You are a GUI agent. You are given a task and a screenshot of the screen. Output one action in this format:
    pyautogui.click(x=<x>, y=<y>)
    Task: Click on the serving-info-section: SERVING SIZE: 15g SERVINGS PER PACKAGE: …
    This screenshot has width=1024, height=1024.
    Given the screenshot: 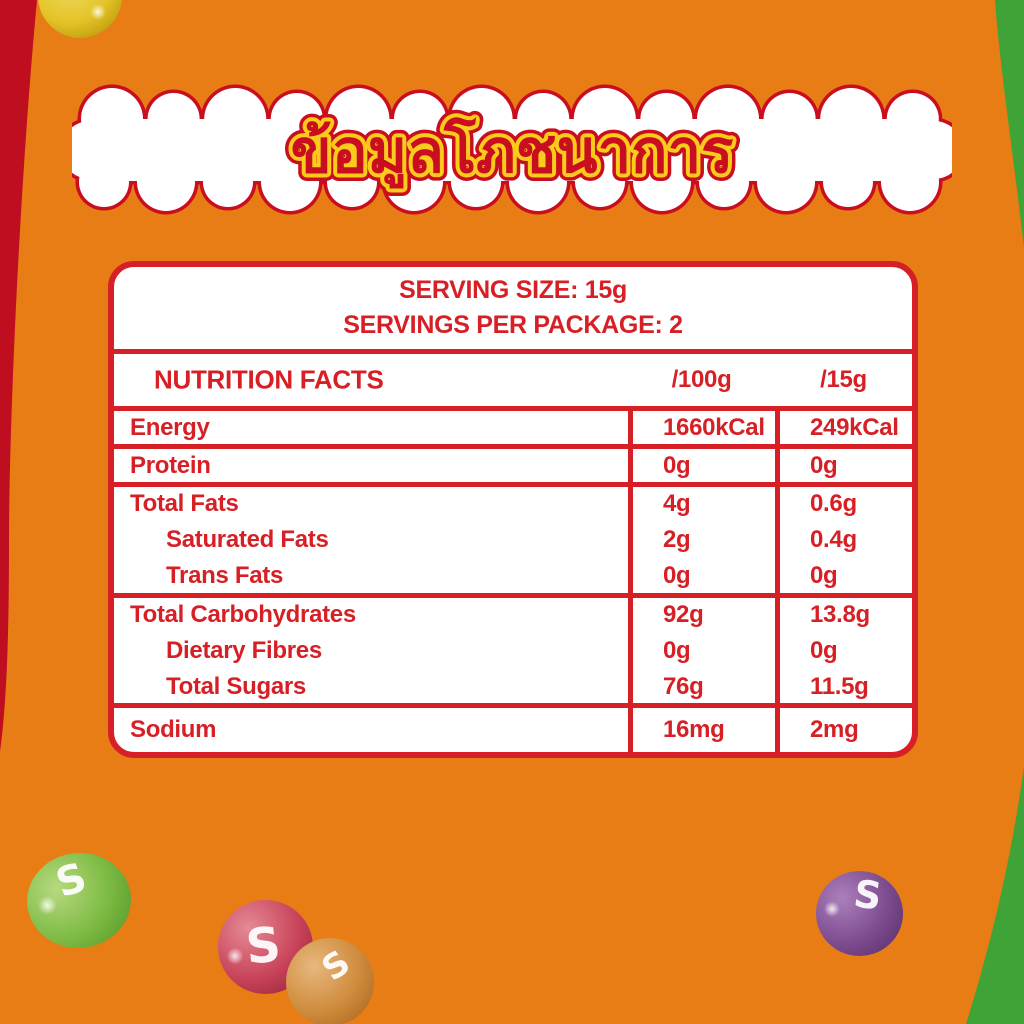 What is the action you would take?
    pyautogui.click(x=513, y=308)
    